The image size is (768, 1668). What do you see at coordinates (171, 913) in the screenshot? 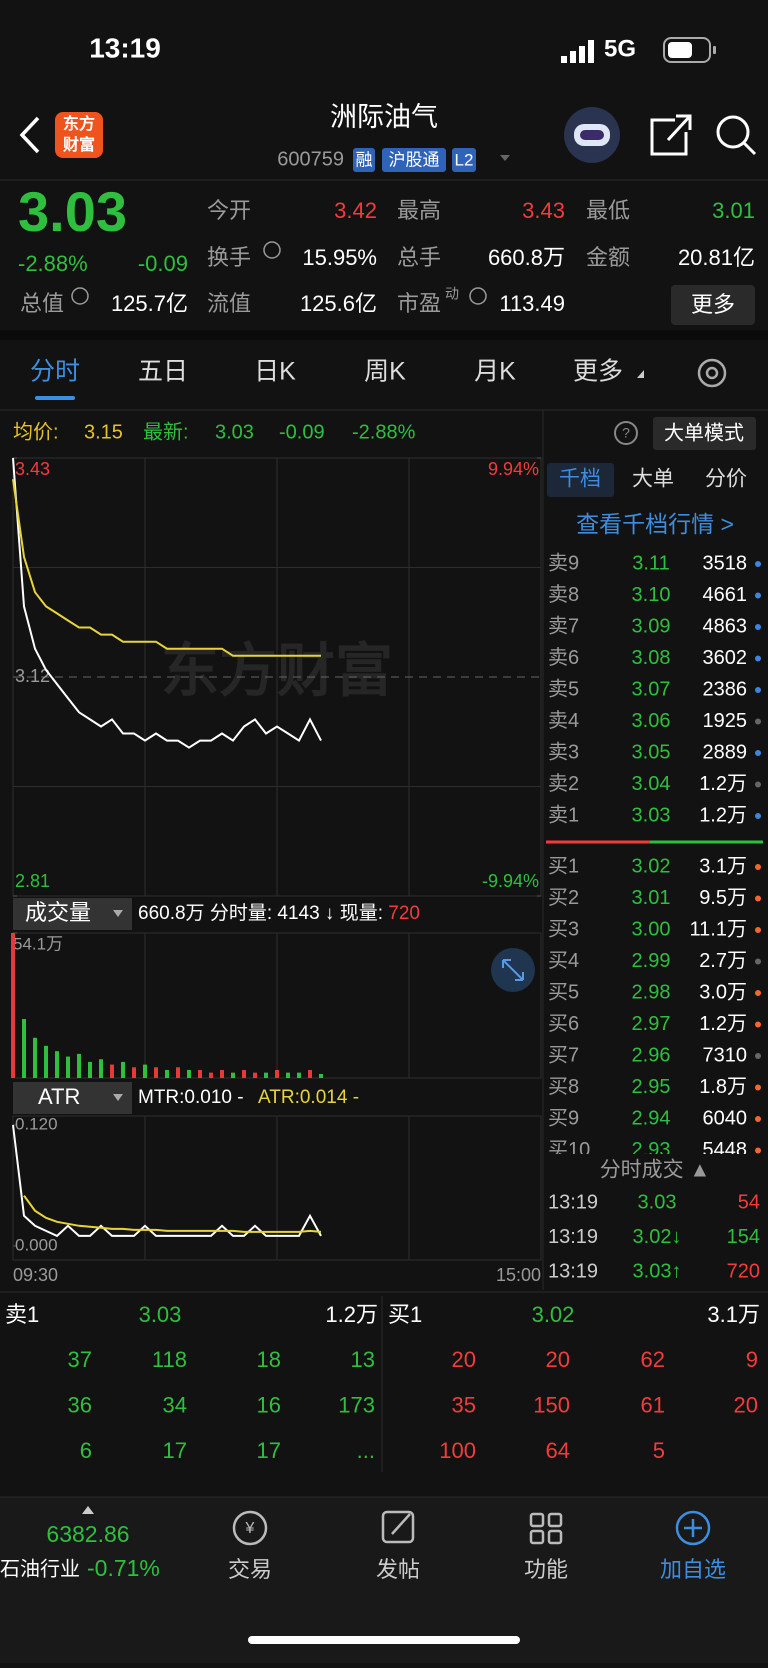
I see `volume-info-part: 660.8万` at bounding box center [171, 913].